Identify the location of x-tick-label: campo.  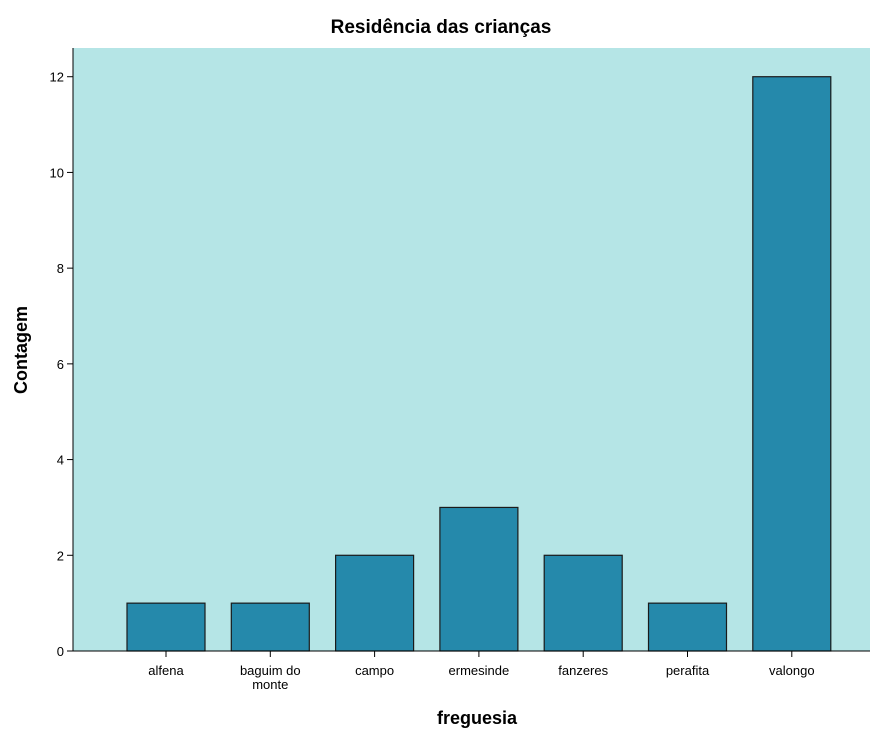
(374, 670).